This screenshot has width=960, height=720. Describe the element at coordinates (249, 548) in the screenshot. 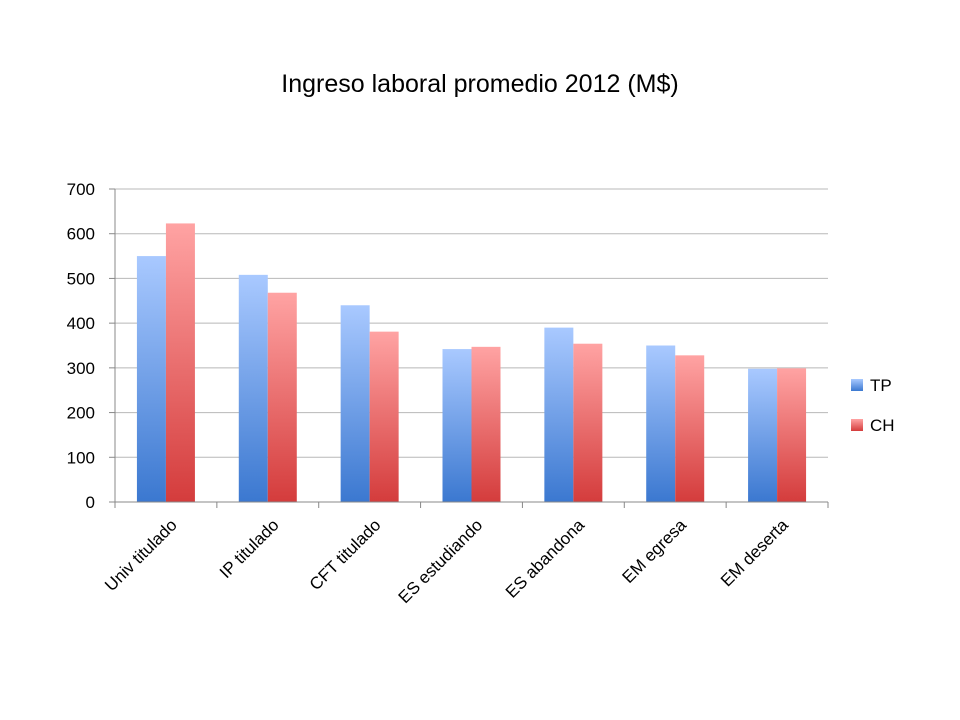

I see `x-category-label: IP titulado` at that location.